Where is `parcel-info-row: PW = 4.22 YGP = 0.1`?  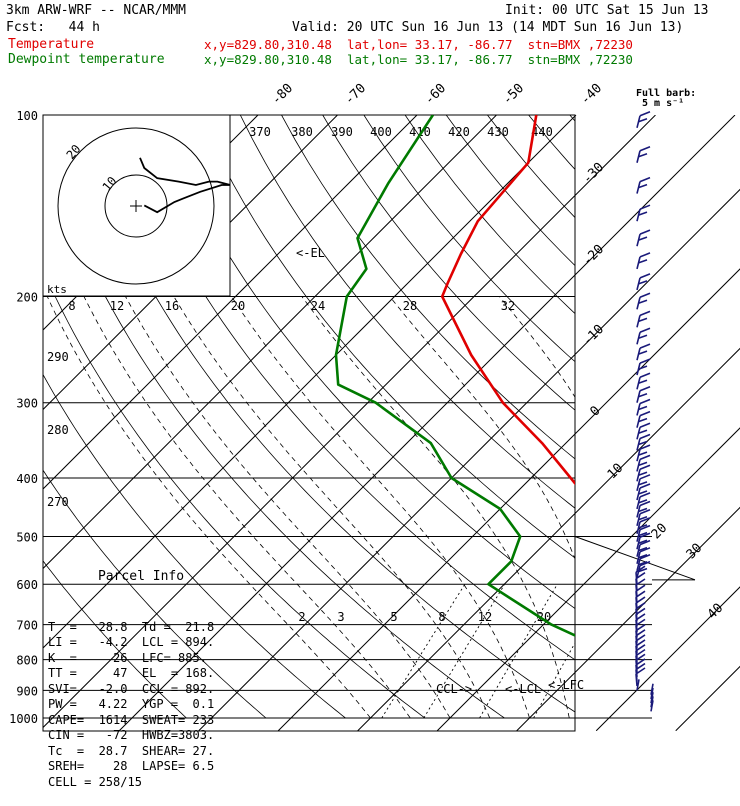
parcel-info-row: PW = 4.22 YGP = 0.1 is located at coordinates (141, 705).